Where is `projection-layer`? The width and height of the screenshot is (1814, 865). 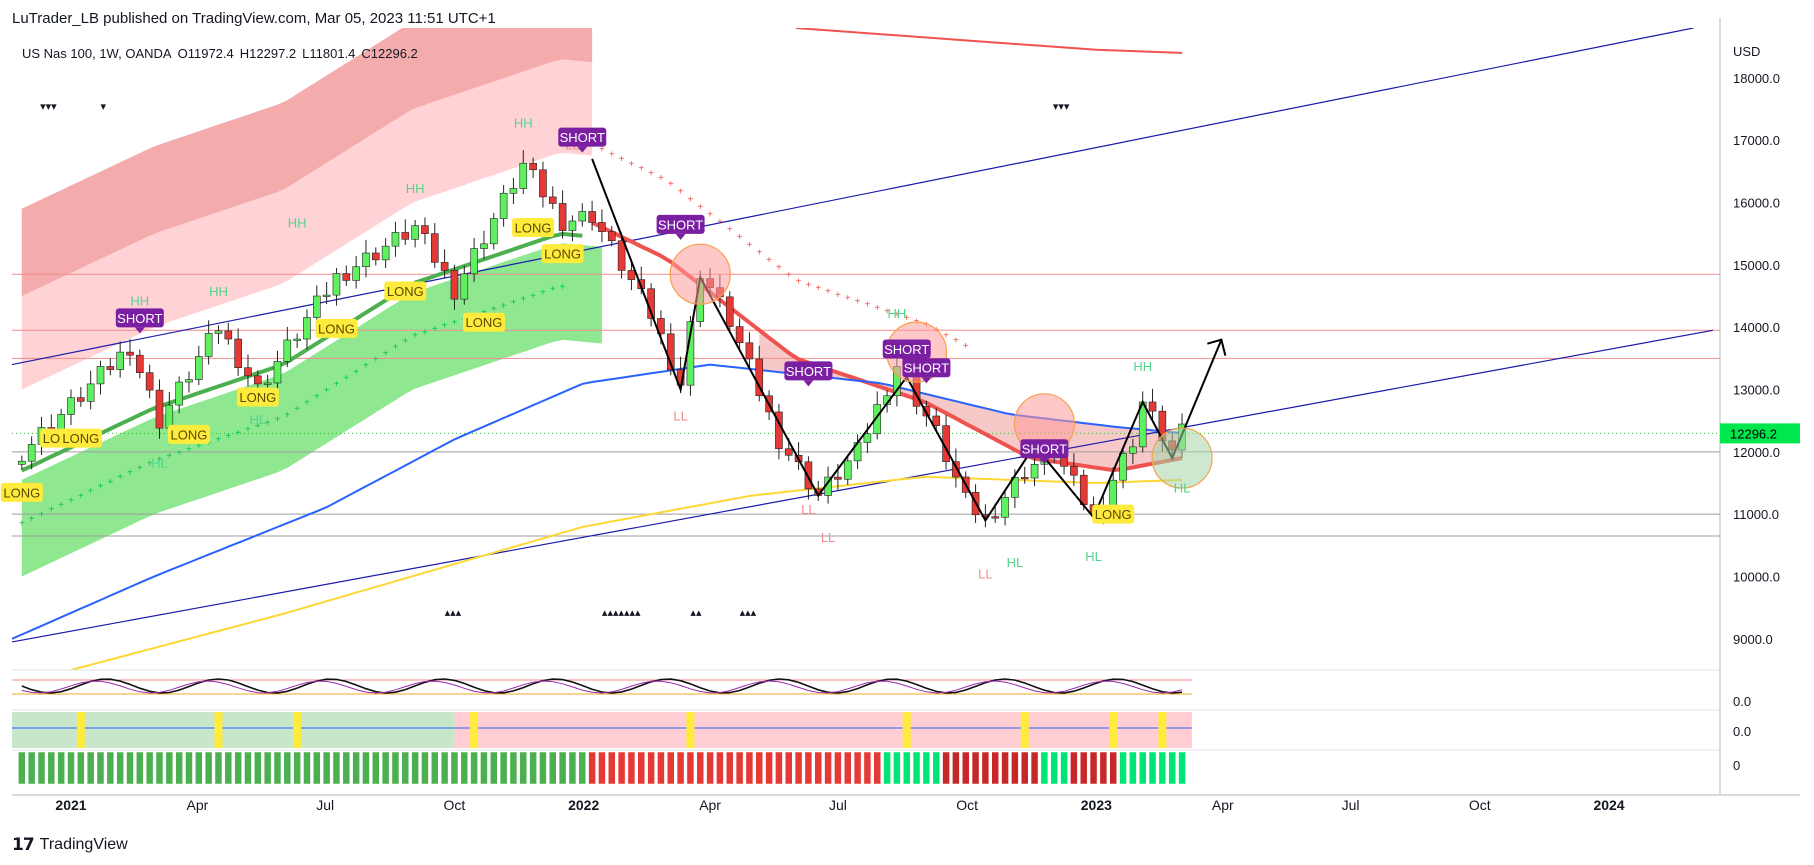
projection-layer is located at coordinates (909, 340).